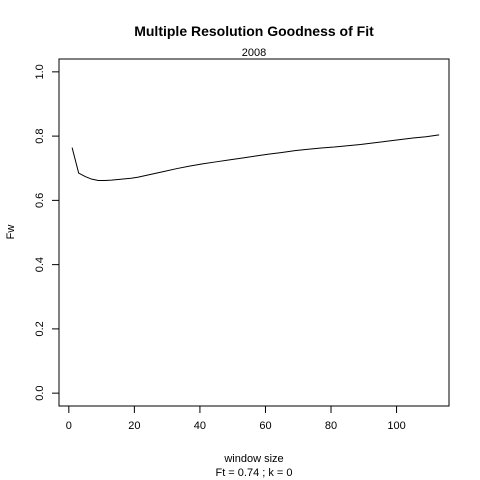 Image resolution: width=480 pixels, height=480 pixels. Describe the element at coordinates (11, 232) in the screenshot. I see `y-axis-label: Fw` at that location.